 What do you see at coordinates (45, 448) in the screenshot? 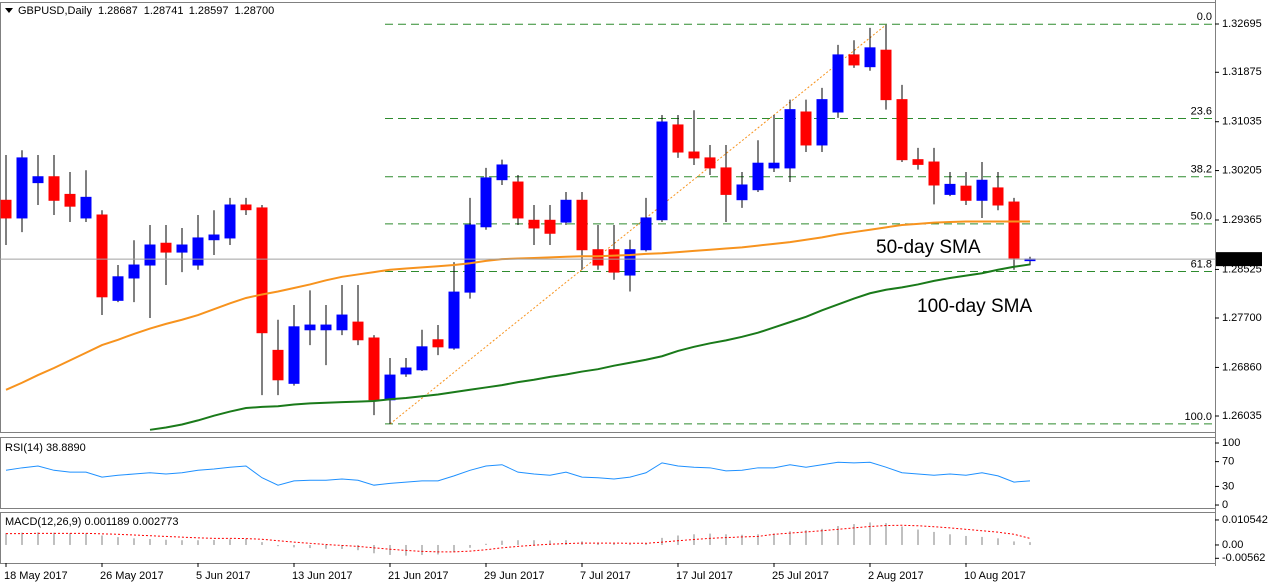
I see `indicator-title: RSI(14) 38.8890` at bounding box center [45, 448].